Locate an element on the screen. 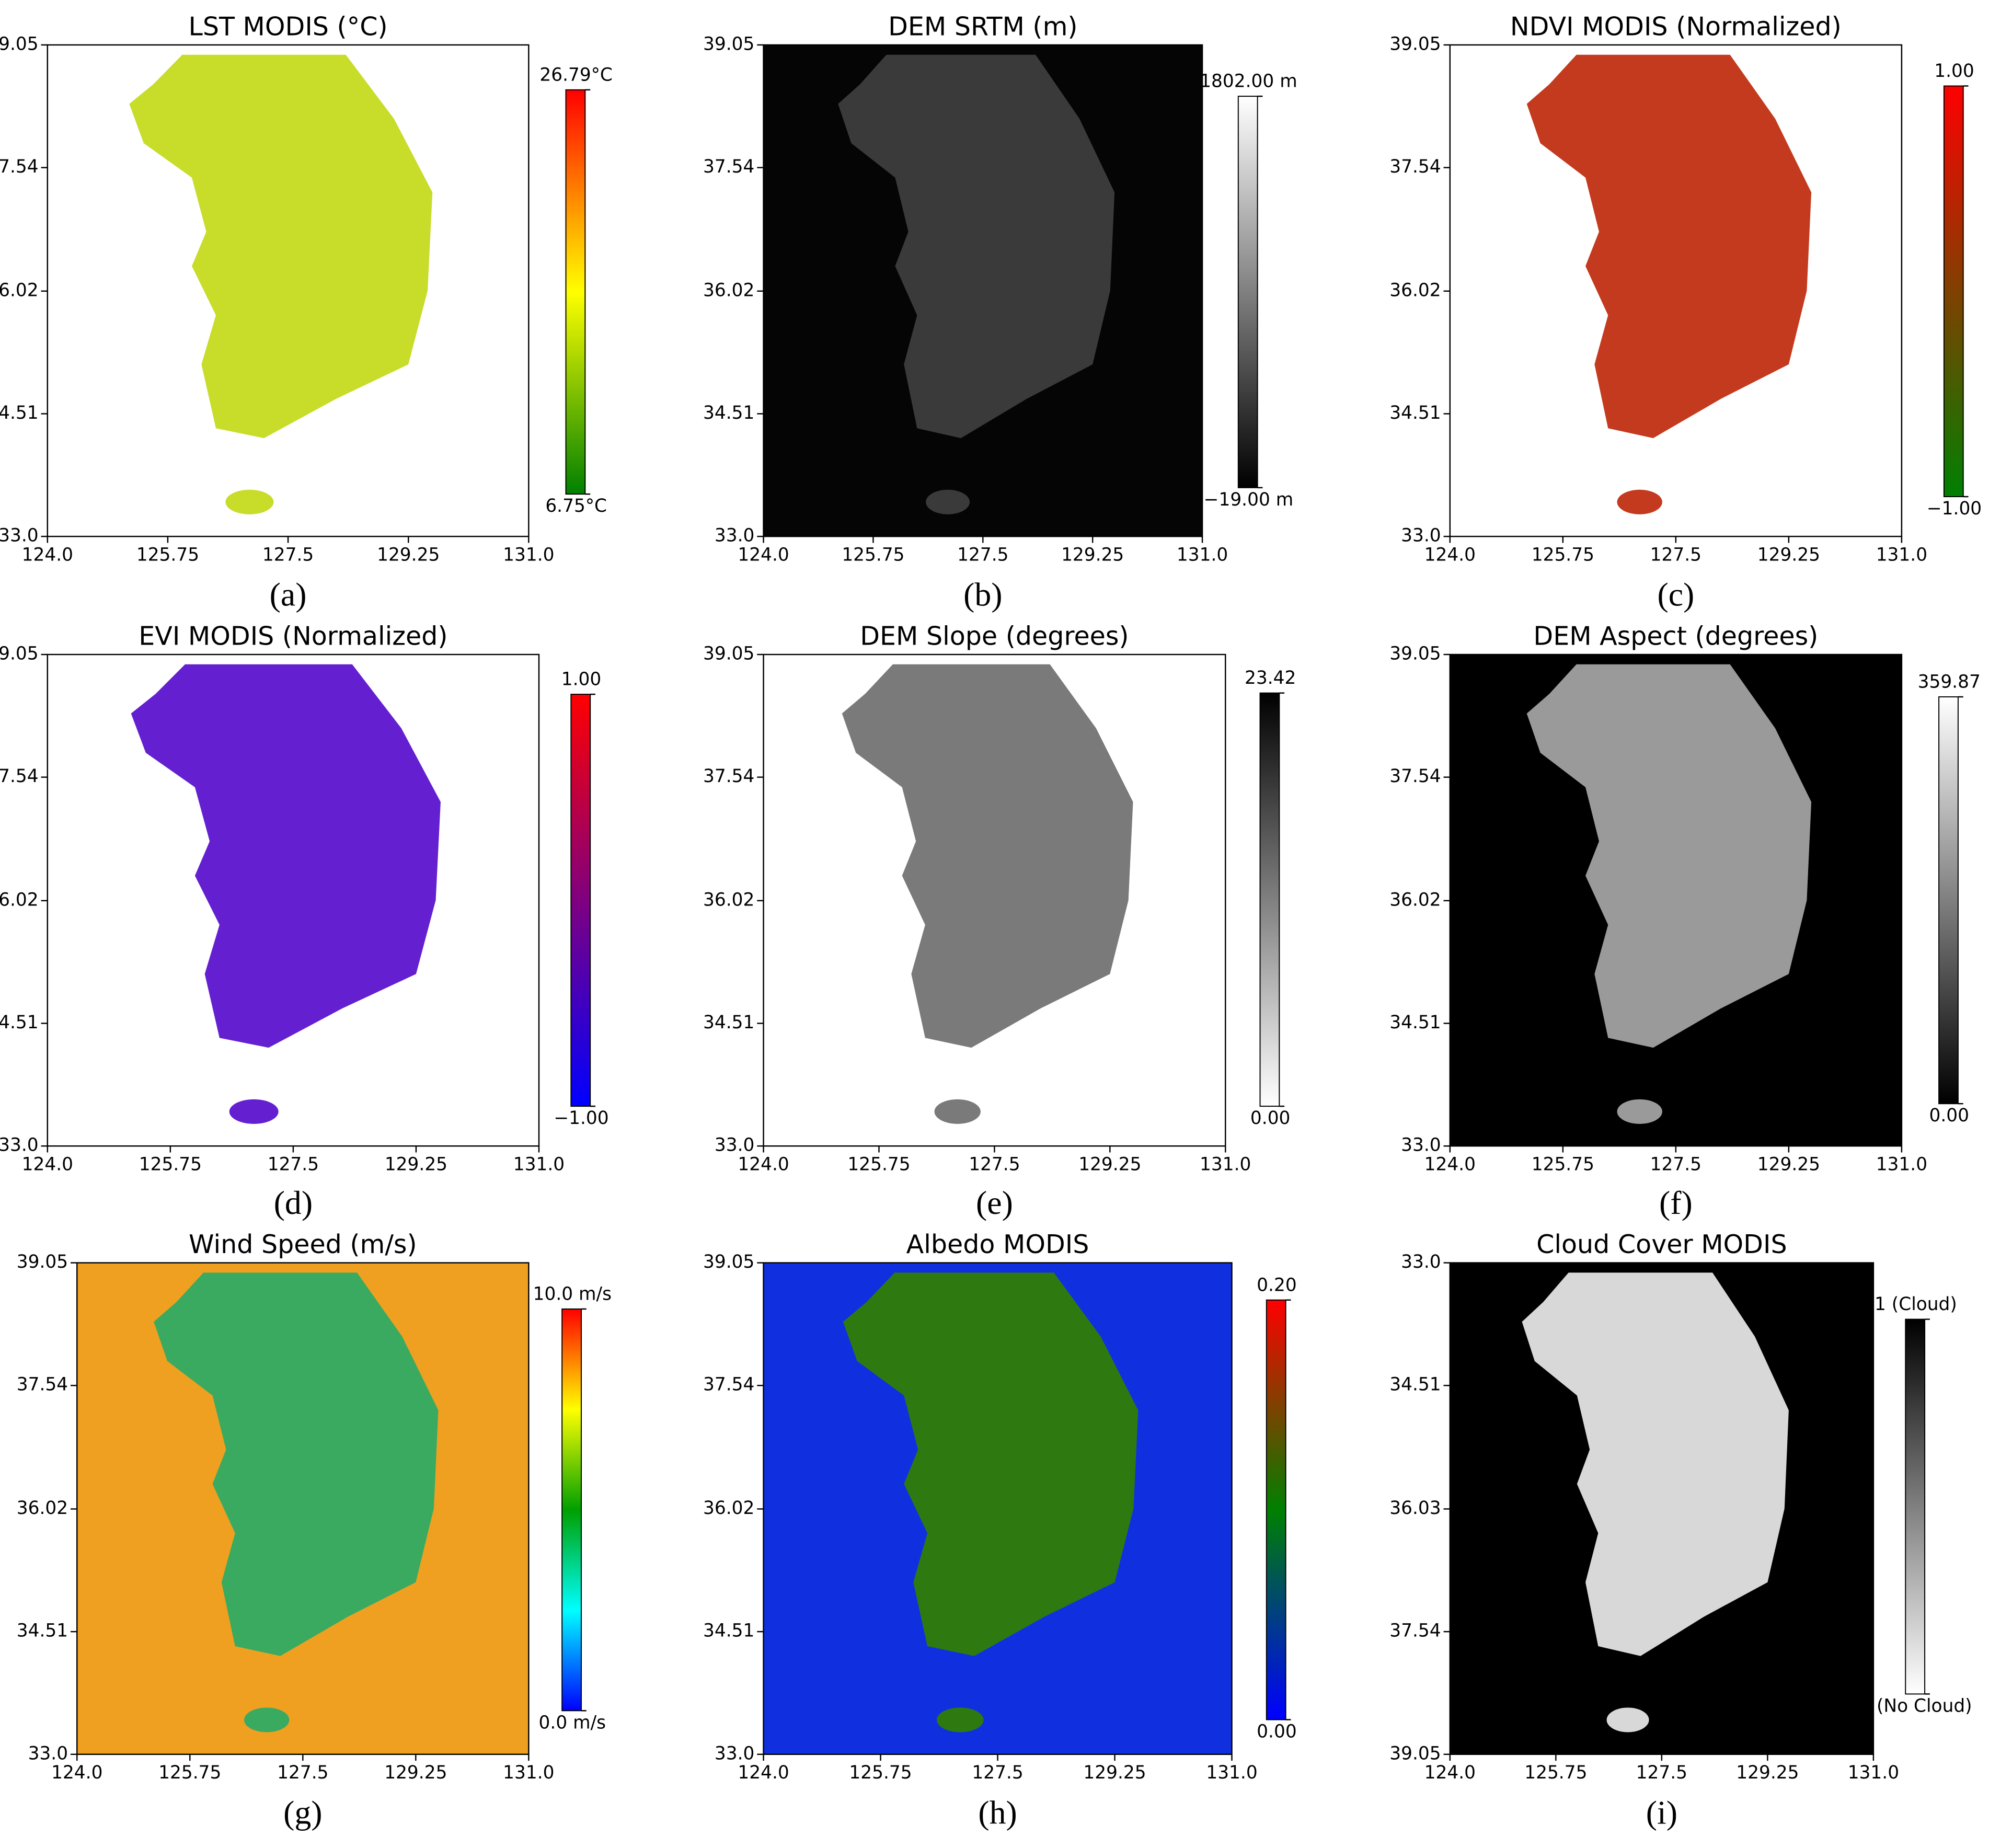  colorbar-label: 1802.00 m is located at coordinates (1248, 81).